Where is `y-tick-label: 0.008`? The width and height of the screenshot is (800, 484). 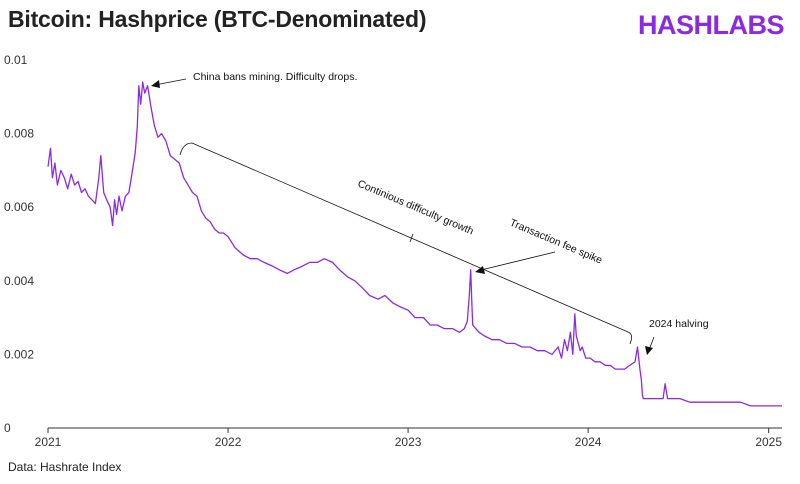
y-tick-label: 0.008 is located at coordinates (19, 134).